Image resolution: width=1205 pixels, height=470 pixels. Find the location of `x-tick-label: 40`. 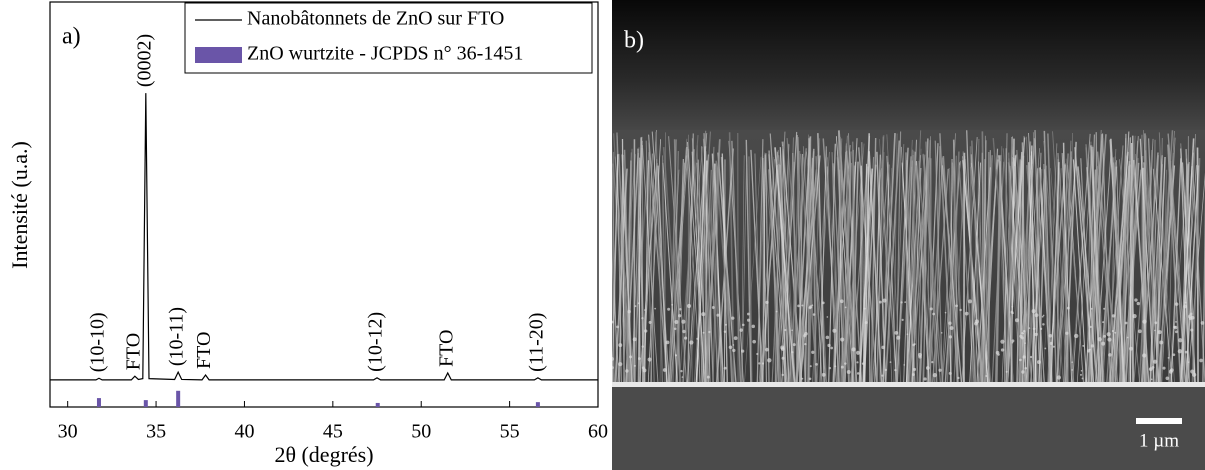

x-tick-label: 40 is located at coordinates (244, 432).